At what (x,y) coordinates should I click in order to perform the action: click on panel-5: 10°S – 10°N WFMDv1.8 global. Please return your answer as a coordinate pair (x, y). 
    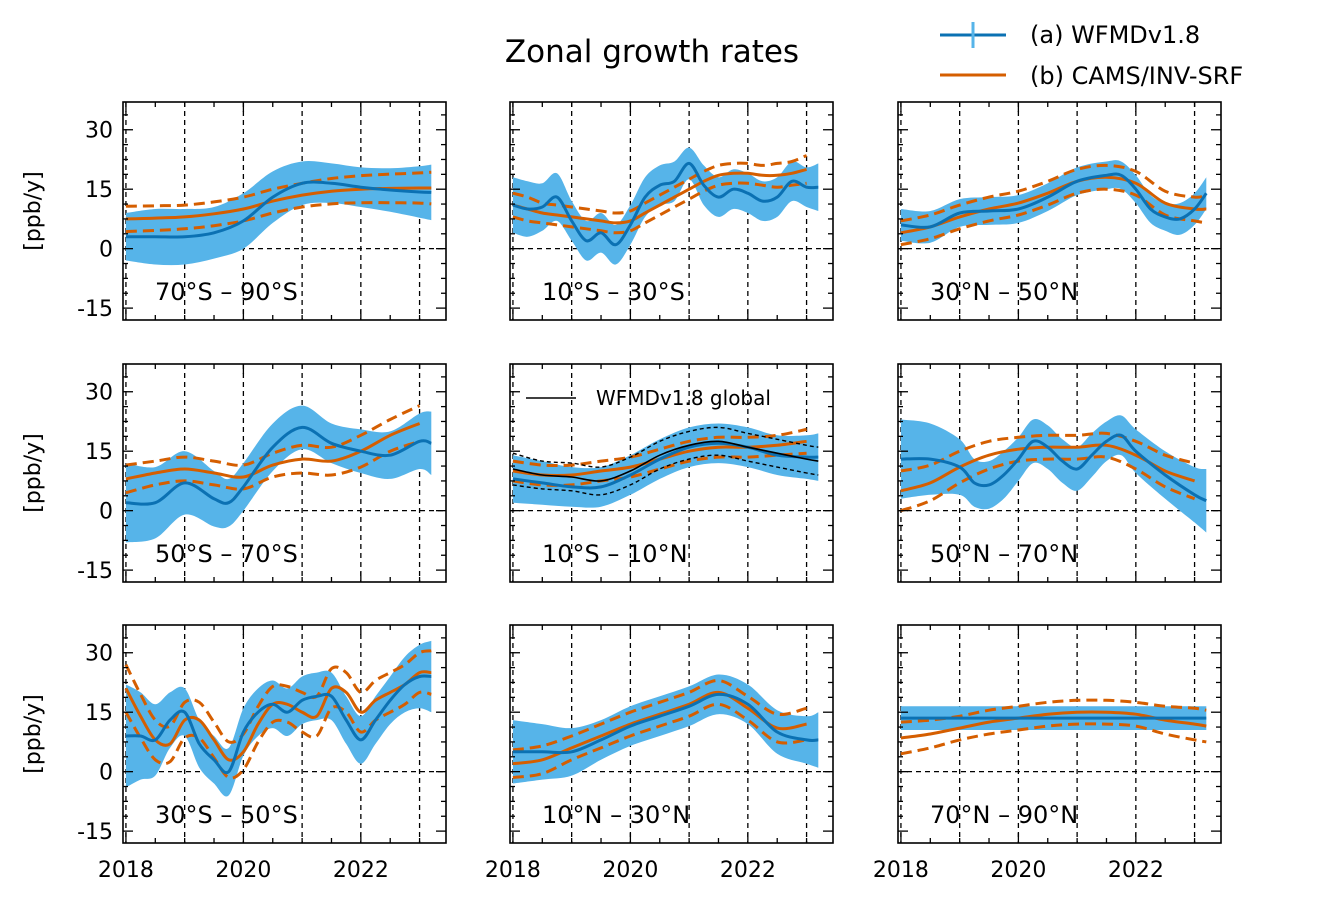
    Looking at the image, I should click on (671, 473).